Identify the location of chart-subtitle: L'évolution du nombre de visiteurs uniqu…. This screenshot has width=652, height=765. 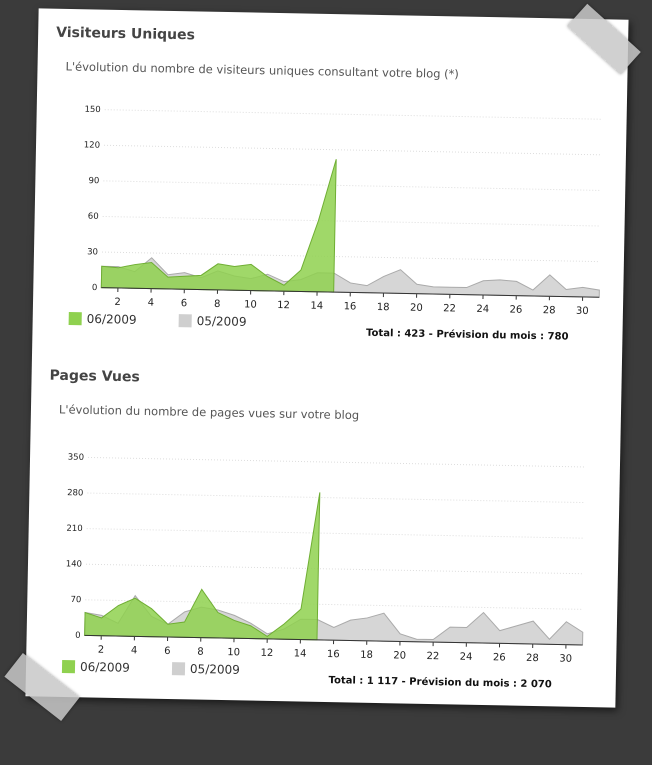
(262, 70).